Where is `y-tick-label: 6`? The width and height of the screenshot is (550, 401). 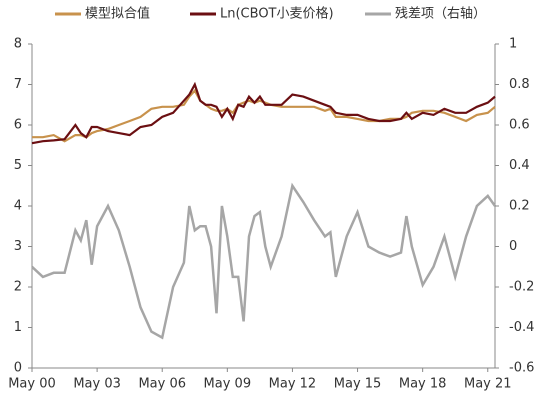
y-tick-label: 6 is located at coordinates (18, 125).